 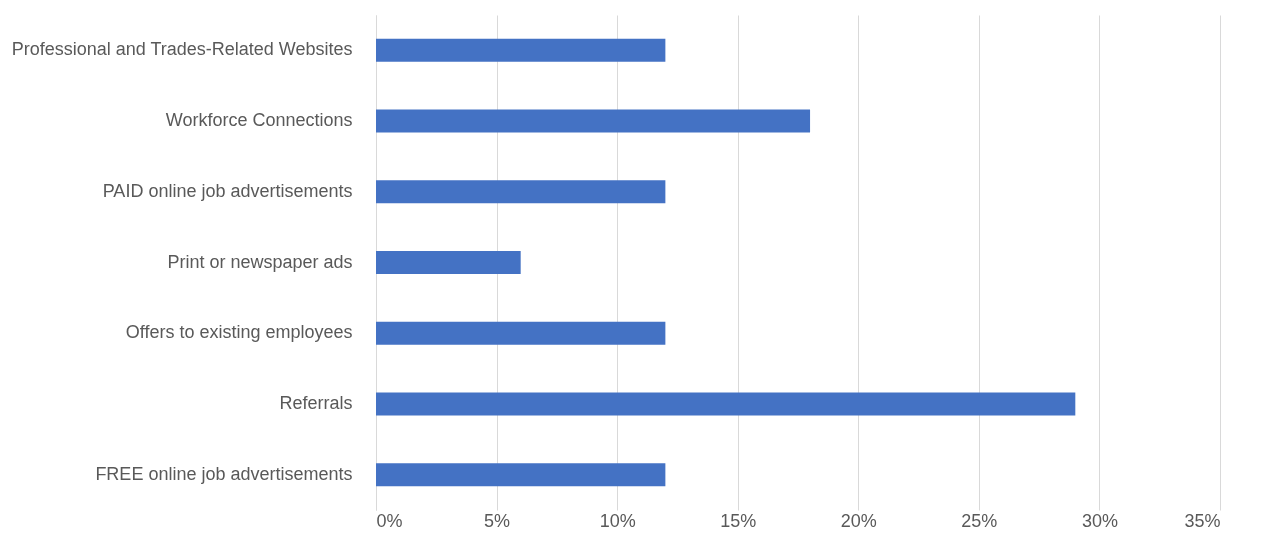 I want to click on y-tick-label: Print or newspaper ads, so click(x=260, y=261).